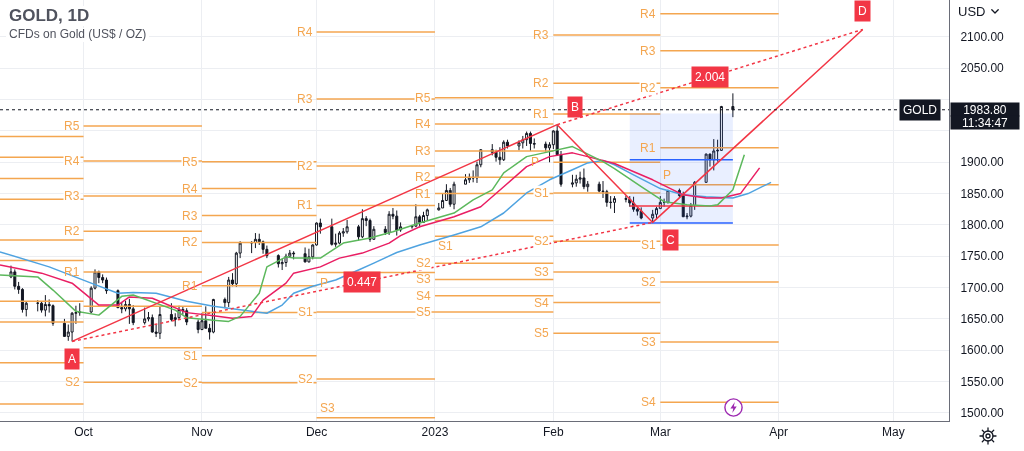 This screenshot has height=451, width=1024. Describe the element at coordinates (84, 432) in the screenshot. I see `x-tick-label: Oct` at that location.